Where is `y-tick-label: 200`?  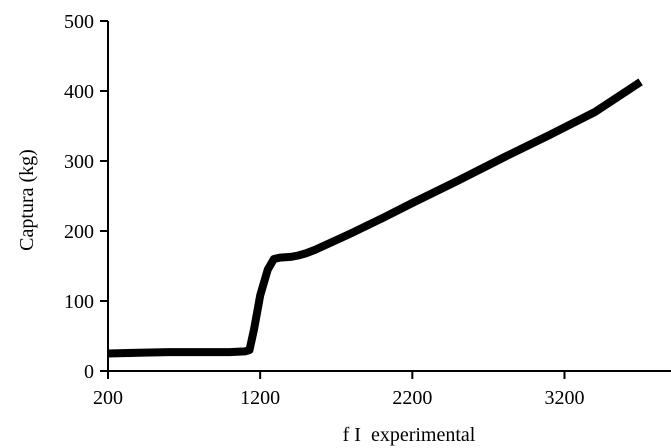 y-tick-label: 200 is located at coordinates (79, 232).